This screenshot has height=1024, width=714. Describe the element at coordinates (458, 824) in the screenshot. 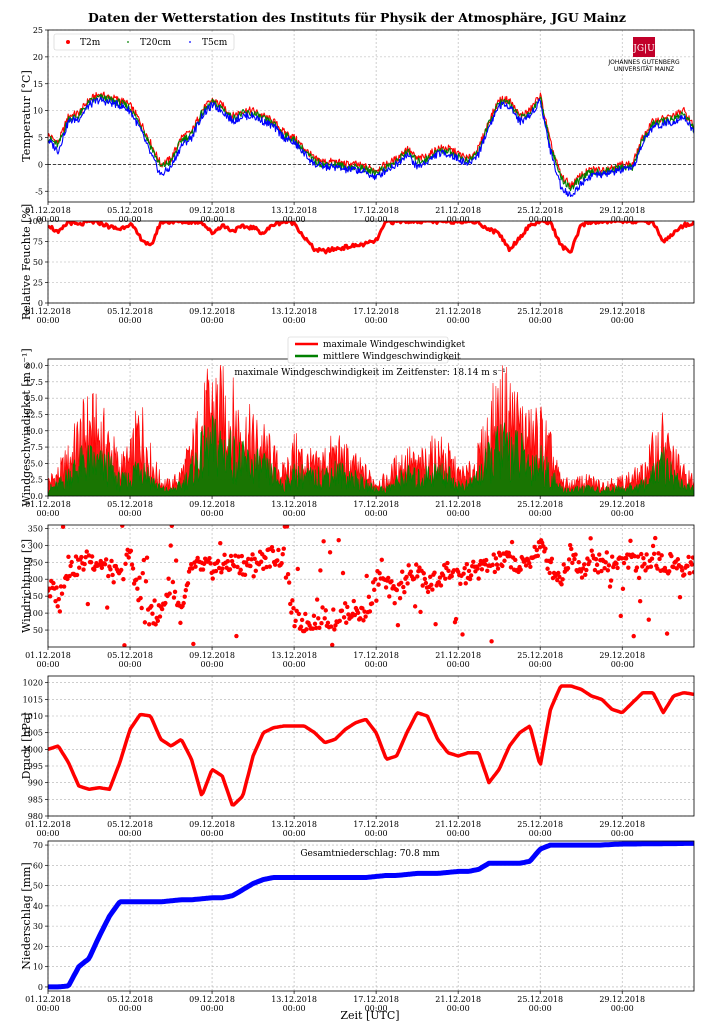

I see `x-tick-label-date: 21.12.2018` at that location.